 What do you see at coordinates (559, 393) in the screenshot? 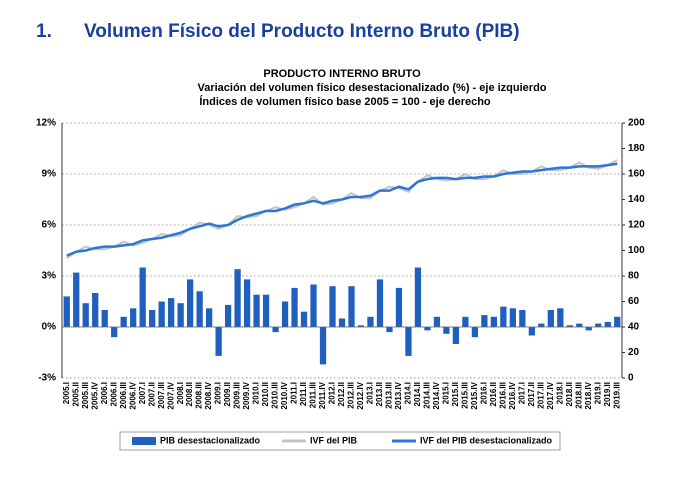
I see `x-tick-label: 2018.I` at bounding box center [559, 393].